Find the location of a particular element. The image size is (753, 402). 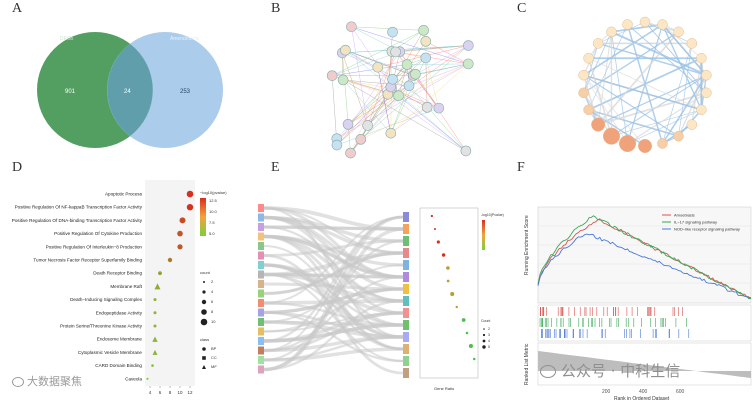

weibo-icon is located at coordinates (18, 382).